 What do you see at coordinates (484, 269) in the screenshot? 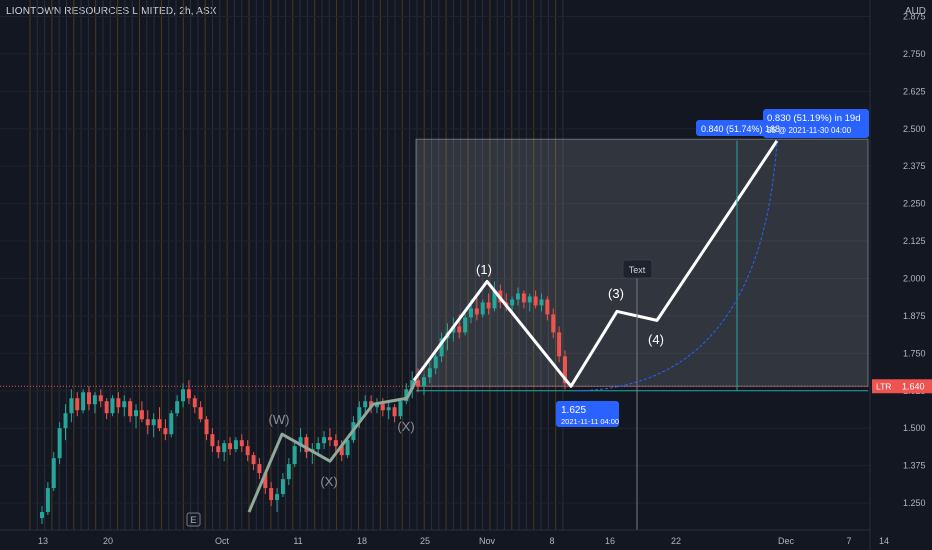
I see `wave-label-impulse: (1)` at bounding box center [484, 269].